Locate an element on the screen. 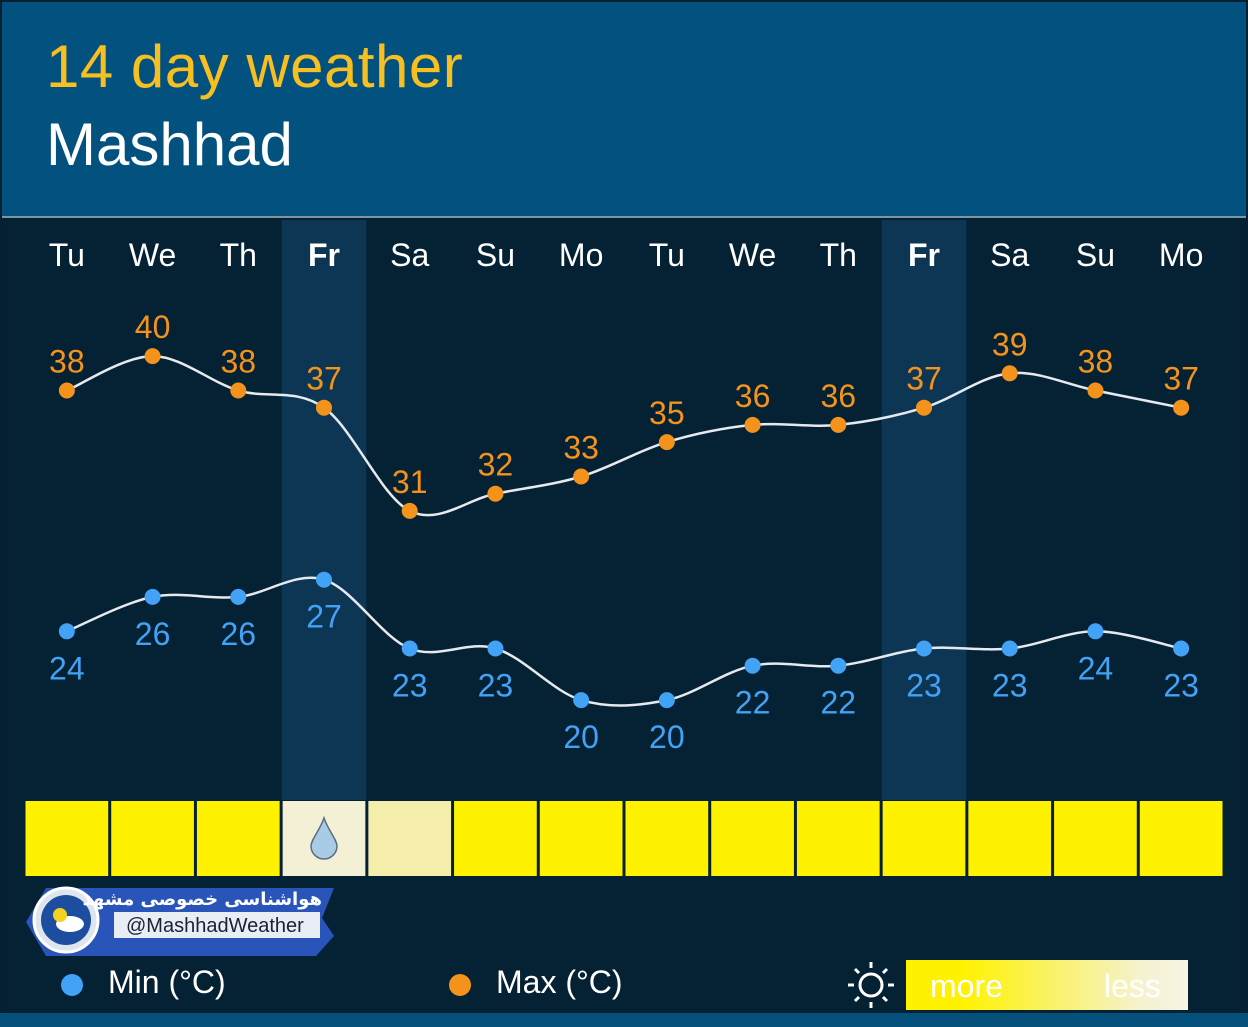 Image resolution: width=1248 pixels, height=1027 pixels. watermark-logo: هواشناسی خصوصی مشهد @MashhadWeather is located at coordinates (186, 922).